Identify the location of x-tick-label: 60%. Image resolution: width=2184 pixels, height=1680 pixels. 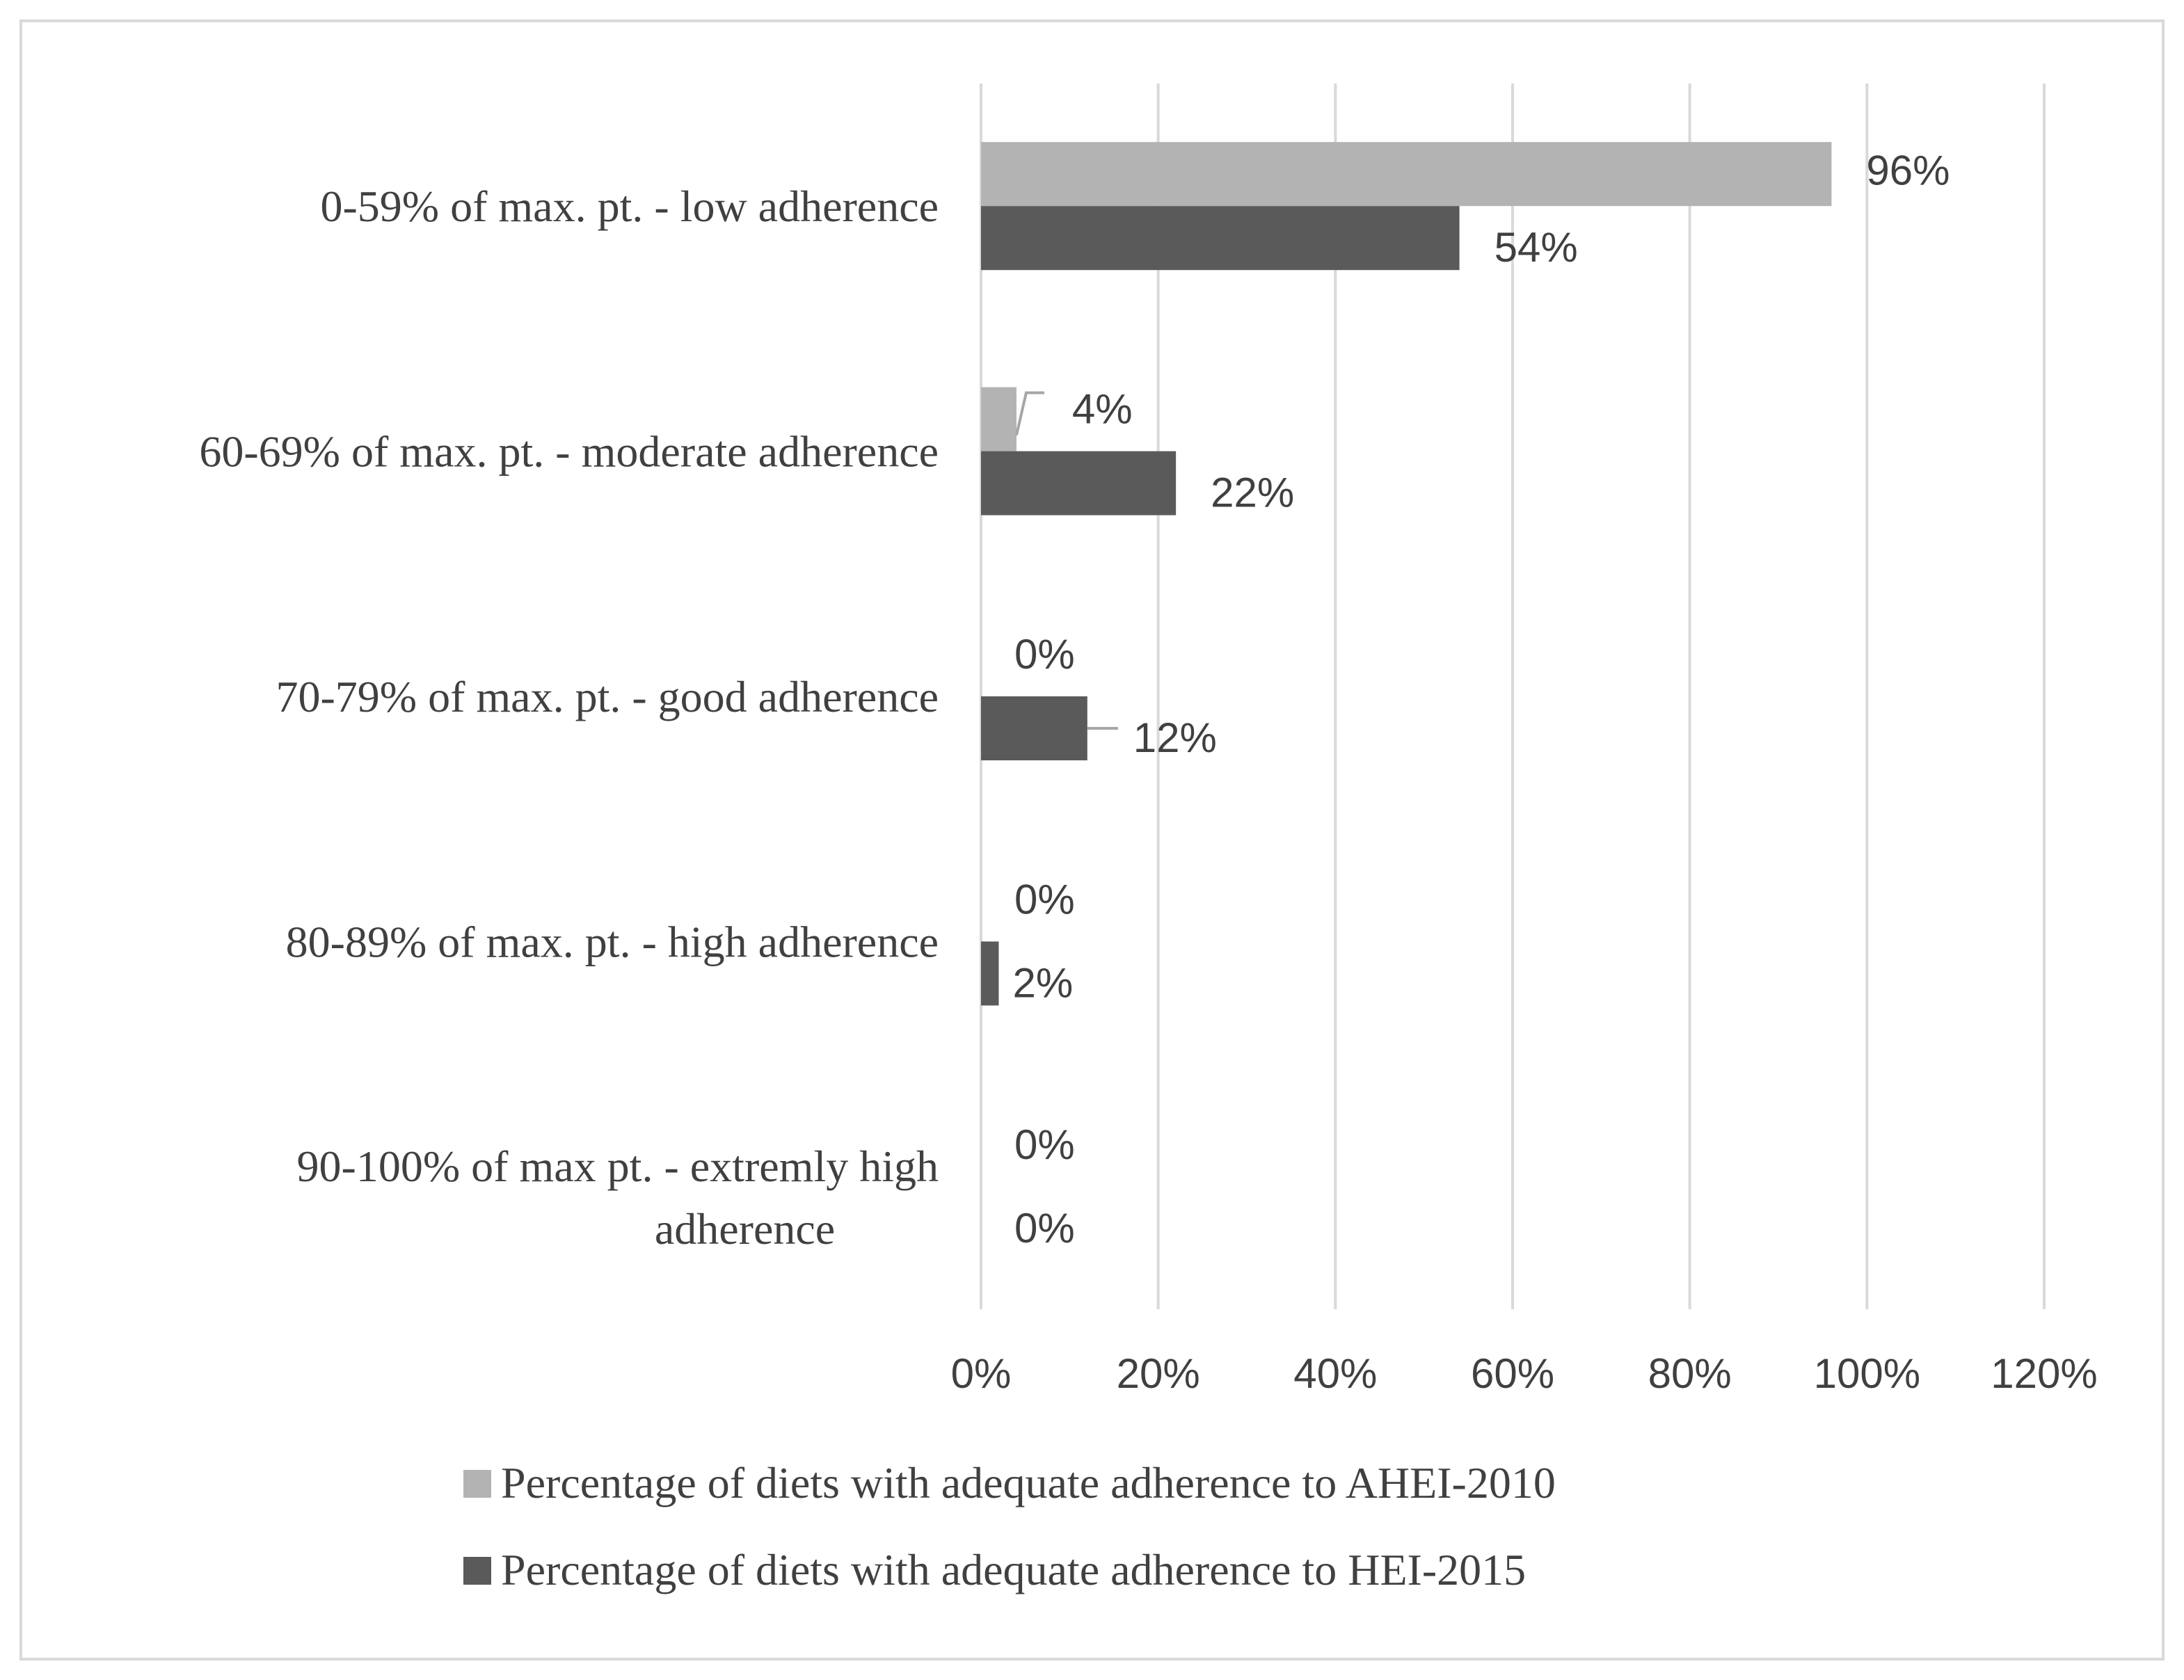
(1512, 1373).